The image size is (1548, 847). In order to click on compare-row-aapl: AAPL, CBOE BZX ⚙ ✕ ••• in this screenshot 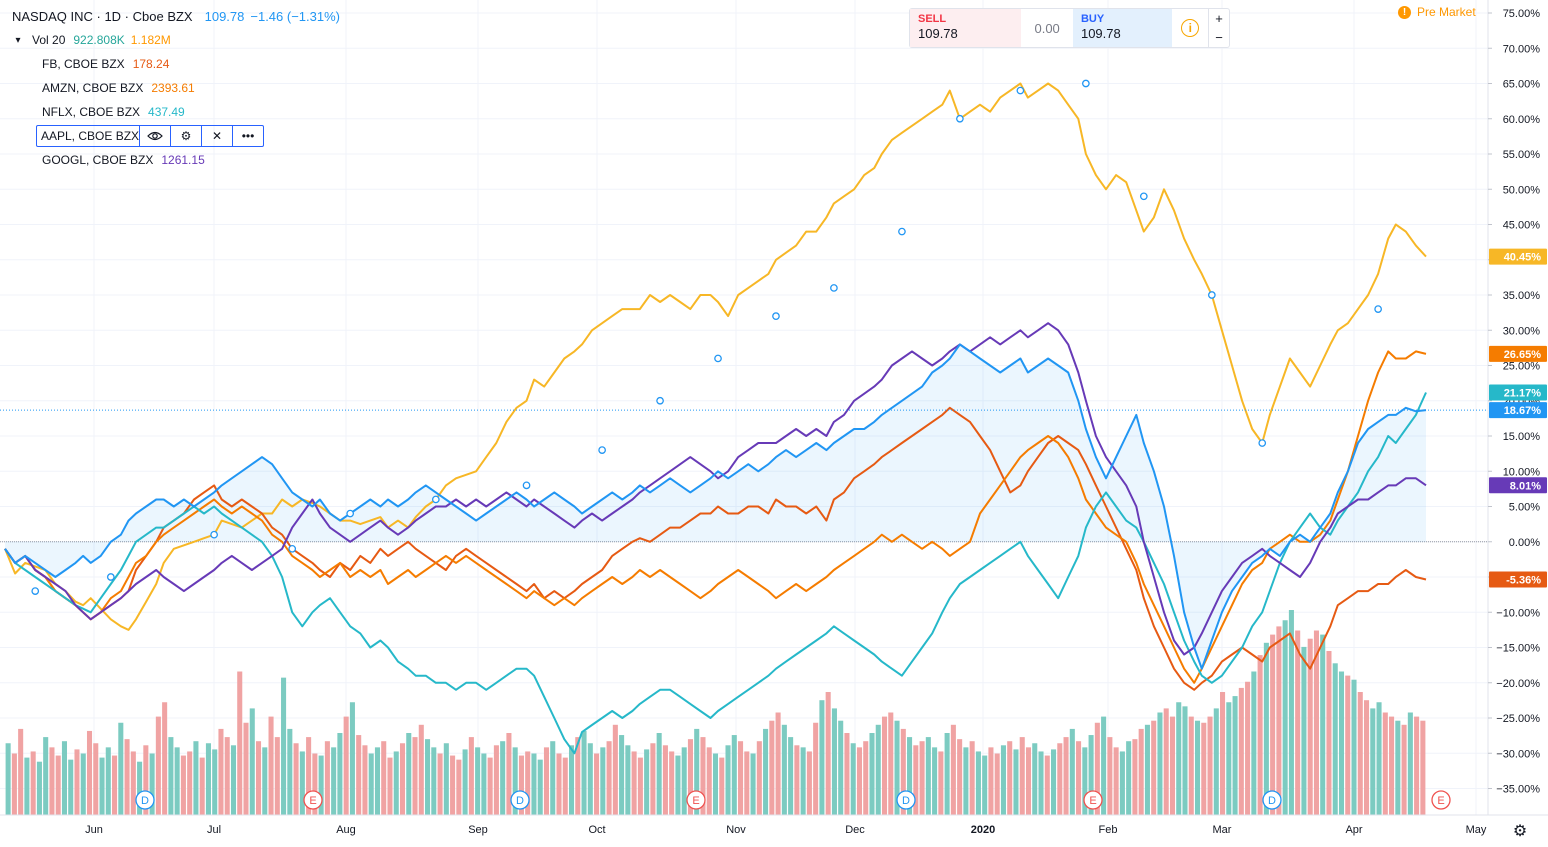, I will do `click(176, 136)`.